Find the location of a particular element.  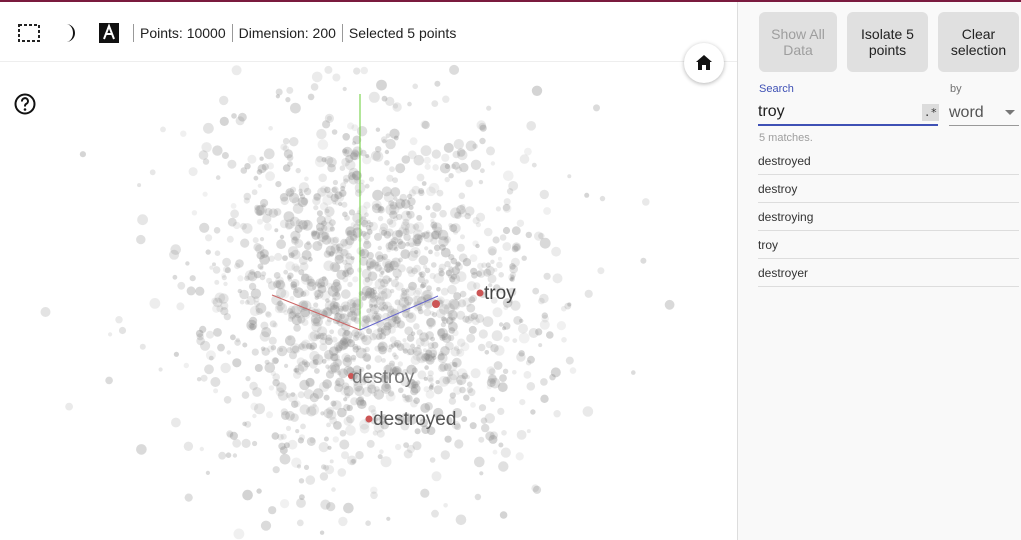

point-label: destroy is located at coordinates (383, 377).